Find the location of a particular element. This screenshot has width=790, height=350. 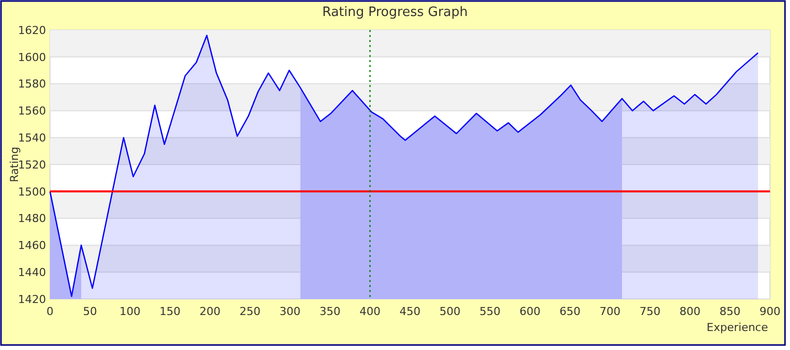

x-tick-label: 750 is located at coordinates (650, 311).